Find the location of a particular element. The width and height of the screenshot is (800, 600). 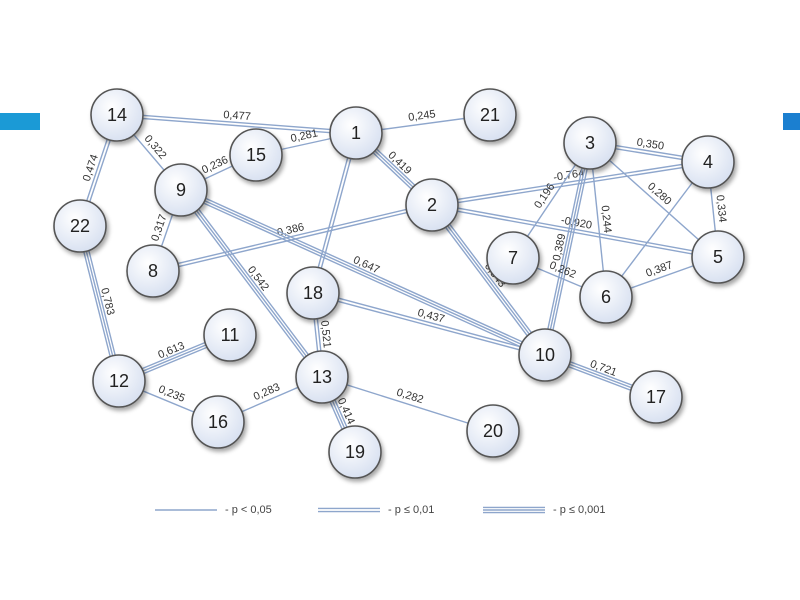

edge-label: 0,647 is located at coordinates (366, 265).